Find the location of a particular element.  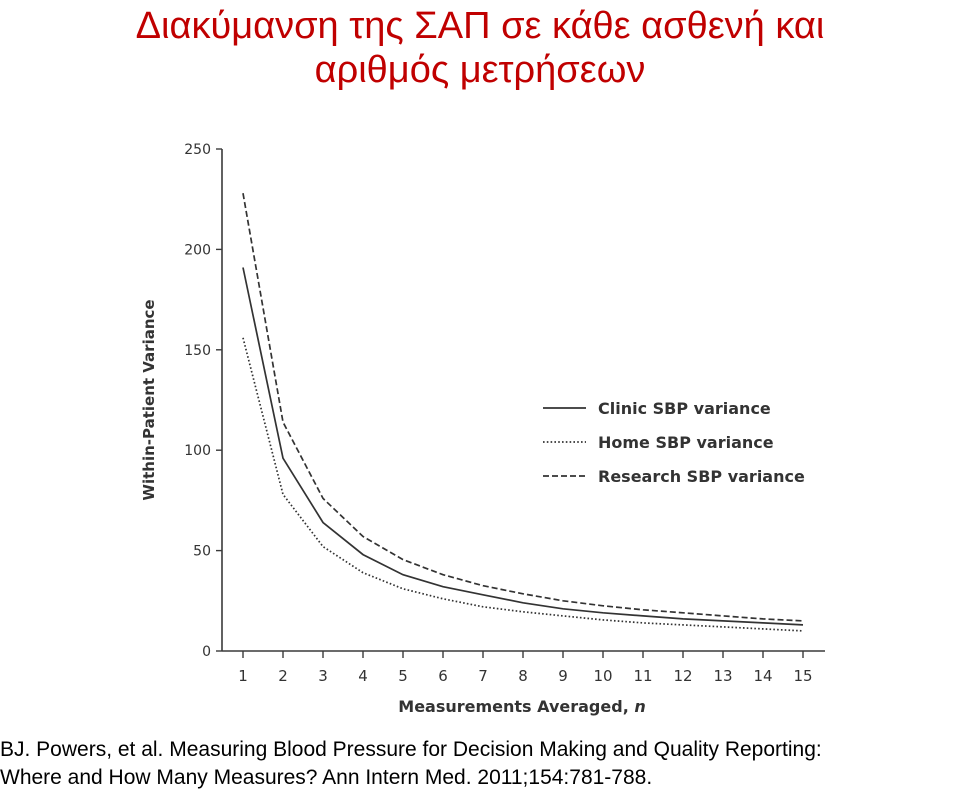

legend-label-dotted: Home SBP variance is located at coordinates (686, 442).